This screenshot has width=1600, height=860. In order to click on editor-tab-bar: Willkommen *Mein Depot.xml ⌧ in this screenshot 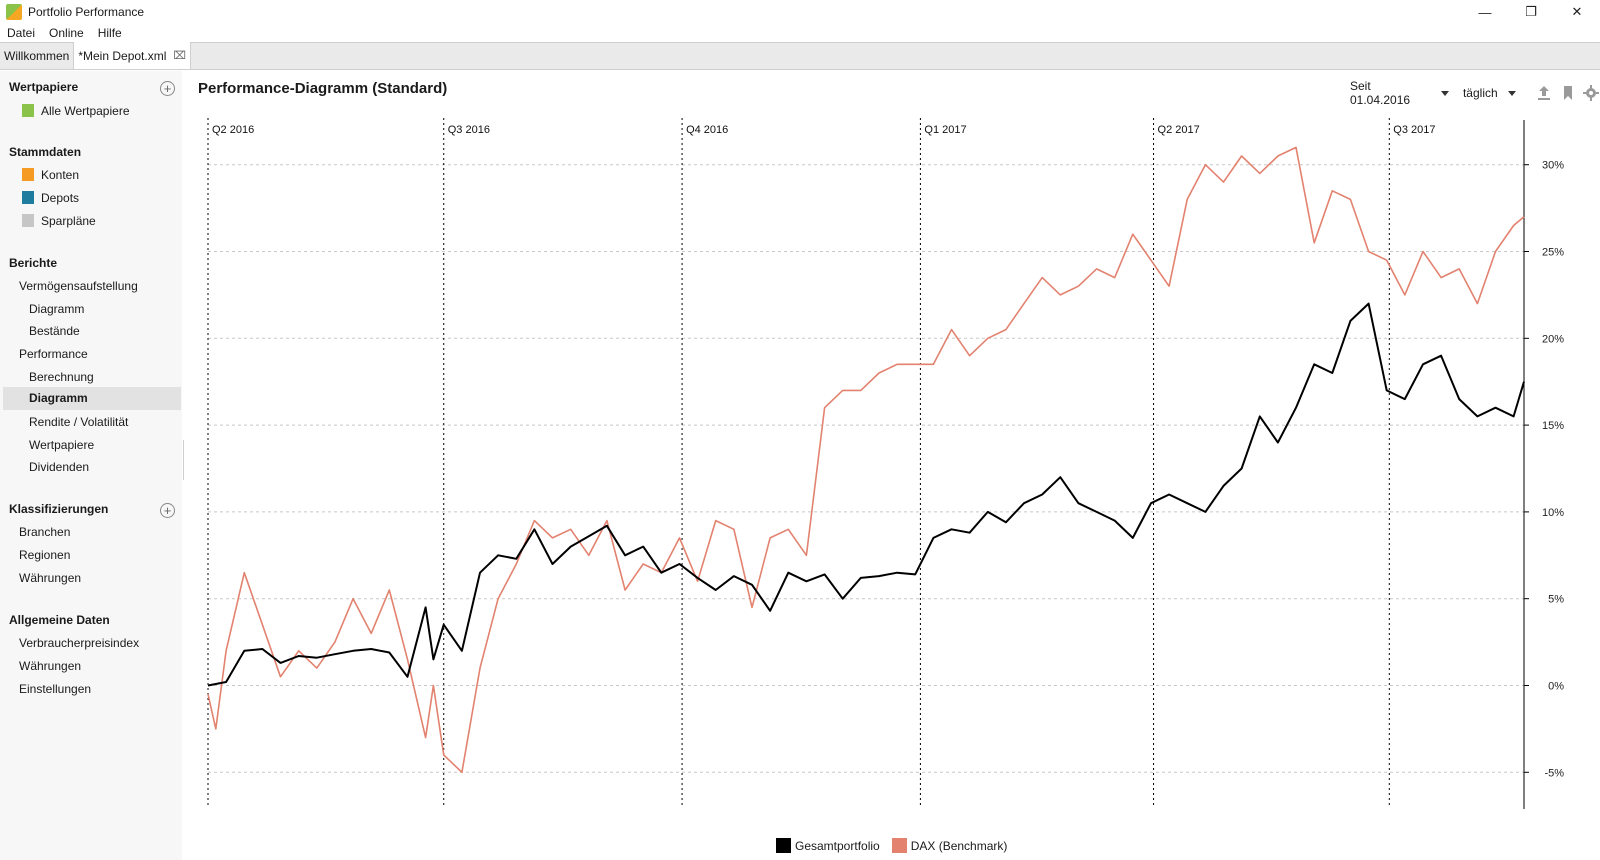, I will do `click(800, 56)`.